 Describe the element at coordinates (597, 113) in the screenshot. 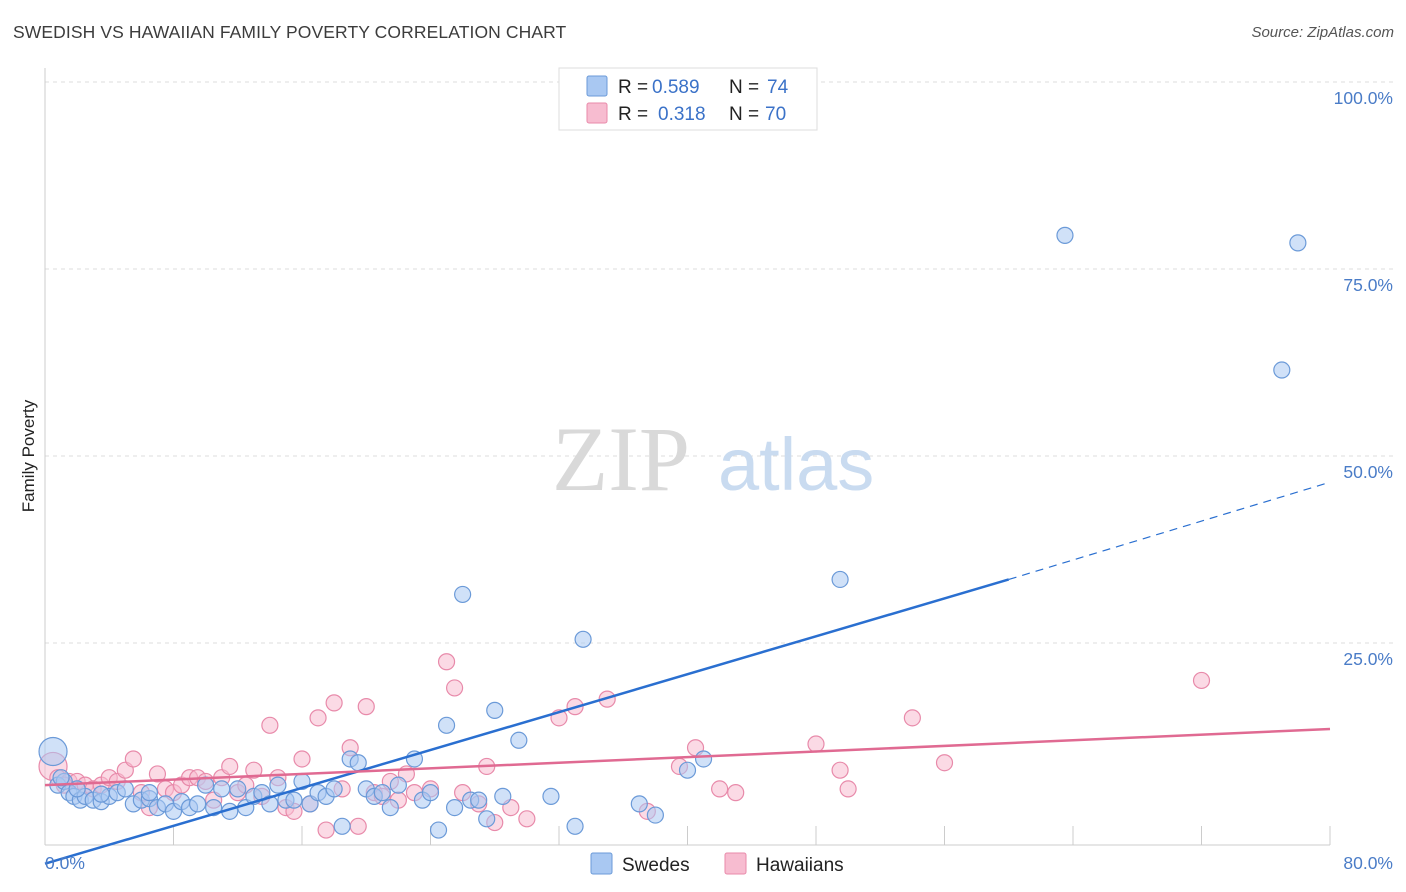

I see `legend-swatch-hawaiians` at that location.